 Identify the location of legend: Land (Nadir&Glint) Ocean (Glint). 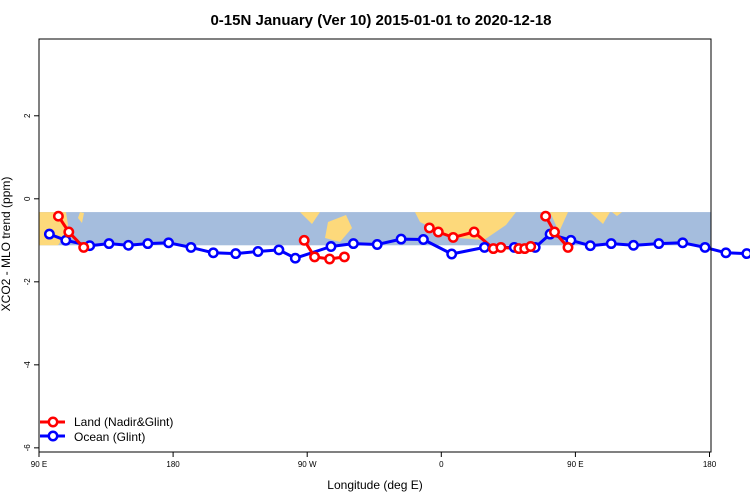
(106, 429).